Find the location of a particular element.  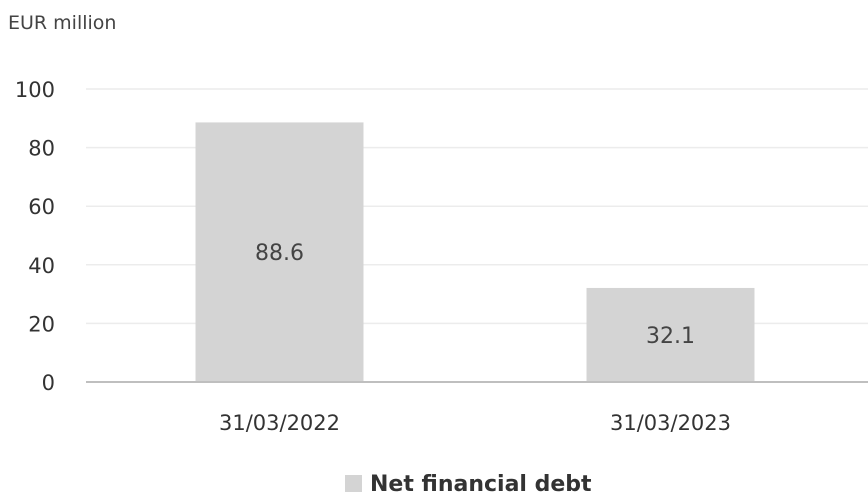

y-tick-label: 20 is located at coordinates (41, 324).